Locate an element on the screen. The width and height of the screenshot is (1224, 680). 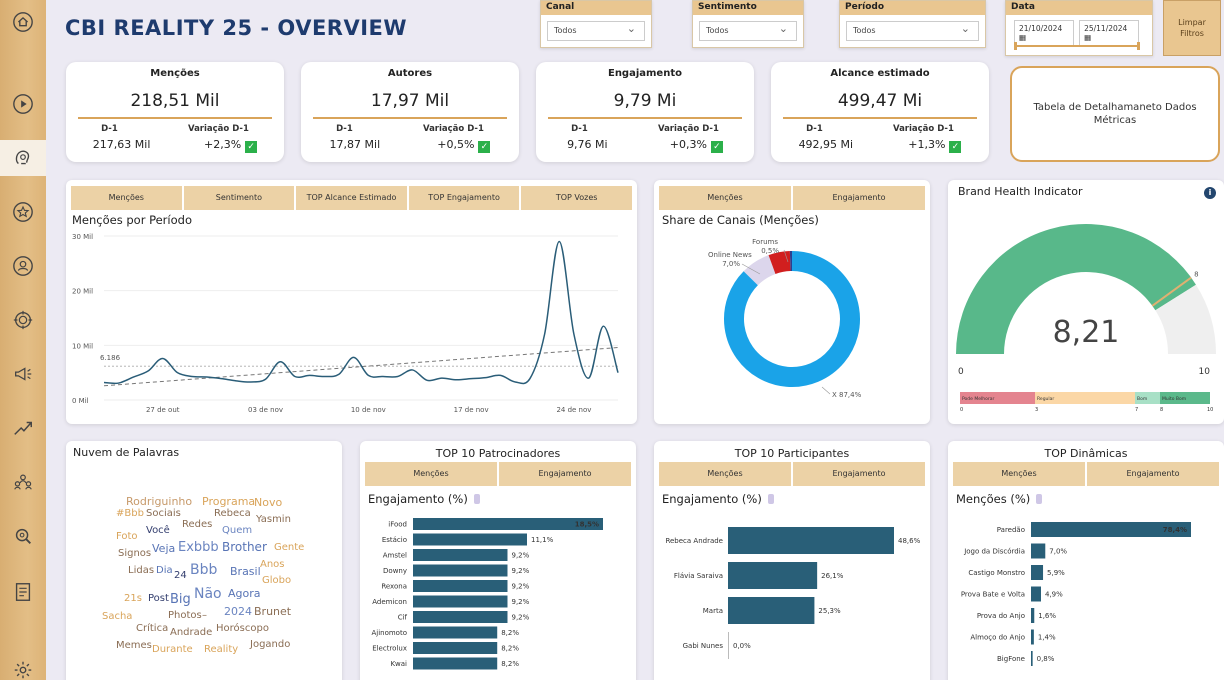
word: 24 is located at coordinates (180, 575).